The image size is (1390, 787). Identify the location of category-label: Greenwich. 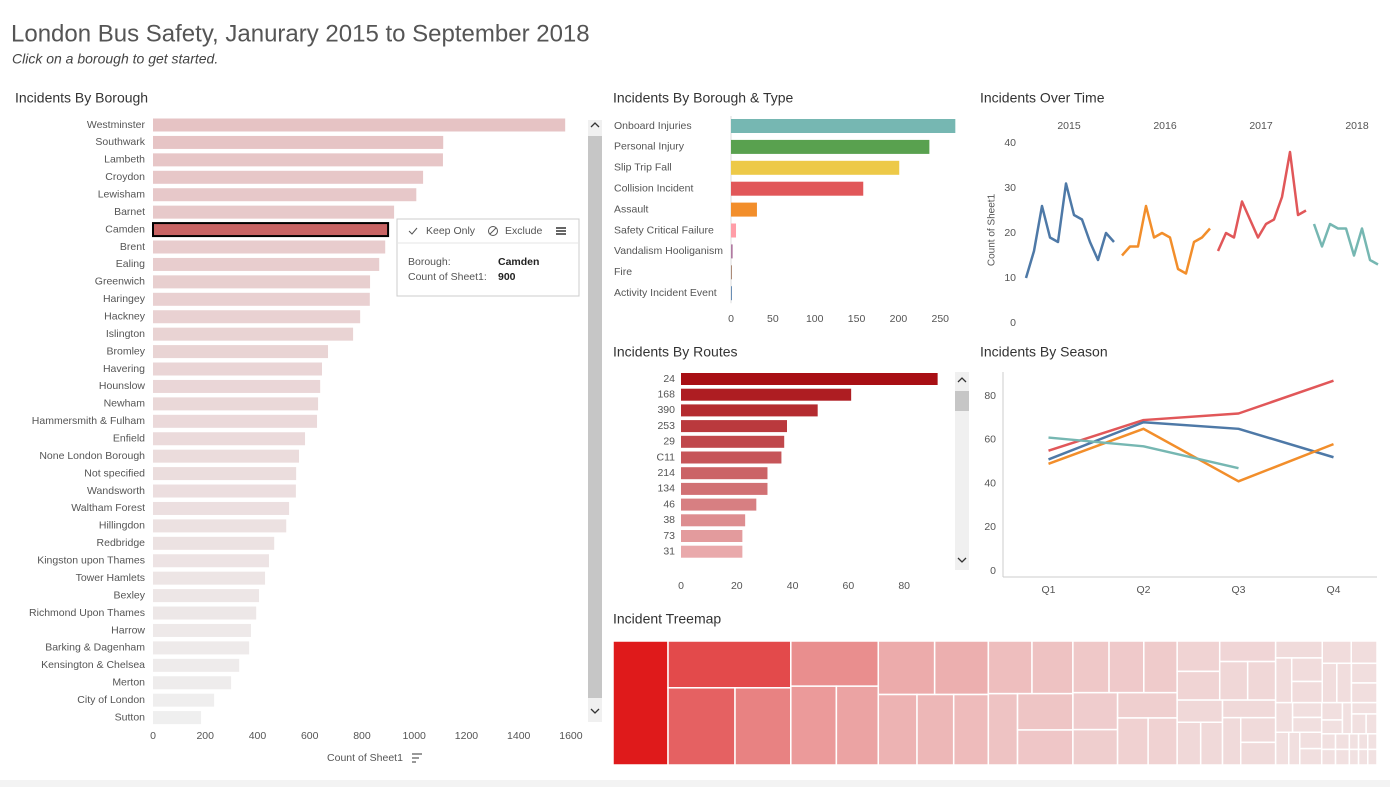
(120, 282).